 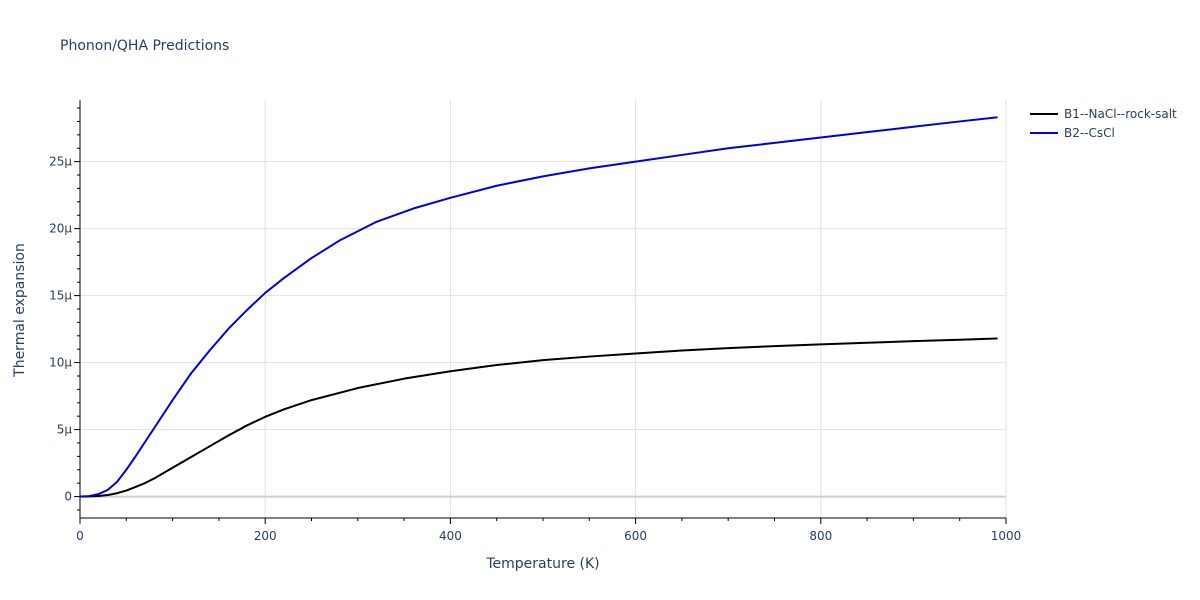 I want to click on x-tick-label: 600, so click(x=635, y=536).